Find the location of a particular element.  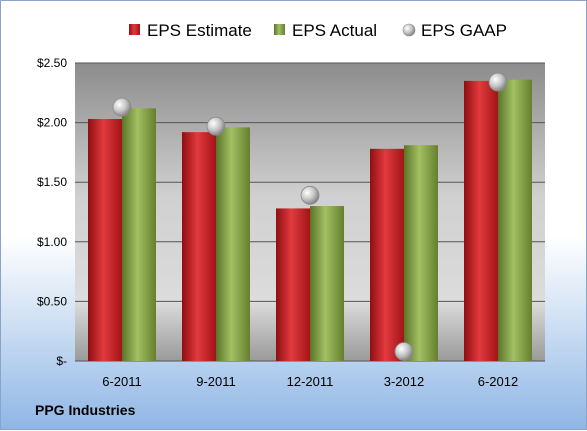

x-tick-label: 6-2011 is located at coordinates (122, 381).